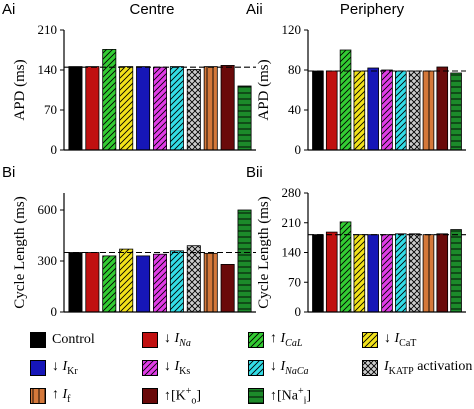 This screenshot has height=409, width=474. What do you see at coordinates (185, 343) in the screenshot?
I see `legend-label-sub: Na` at bounding box center [185, 343].